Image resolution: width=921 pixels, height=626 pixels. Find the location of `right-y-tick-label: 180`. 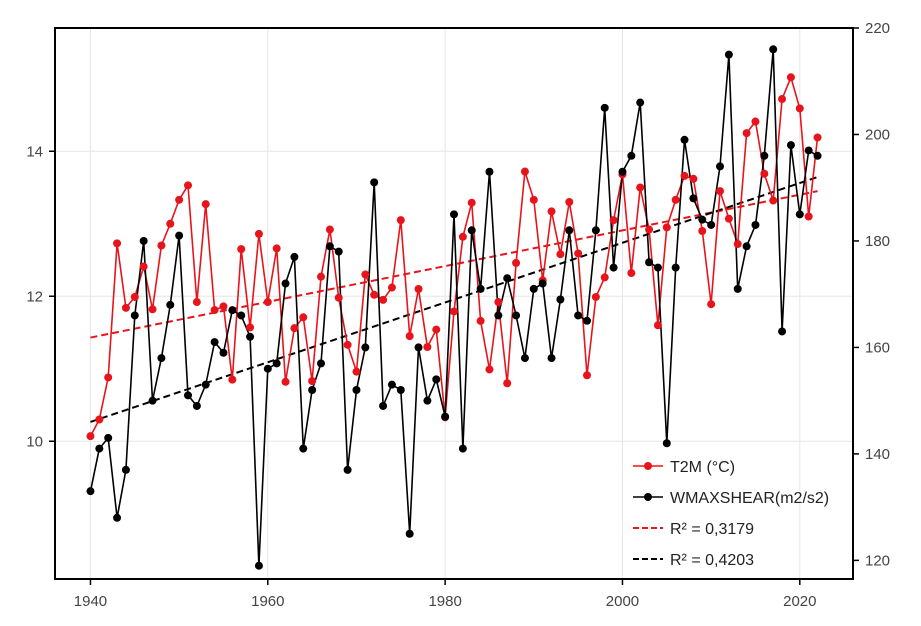

right-y-tick-label: 180 is located at coordinates (877, 241).